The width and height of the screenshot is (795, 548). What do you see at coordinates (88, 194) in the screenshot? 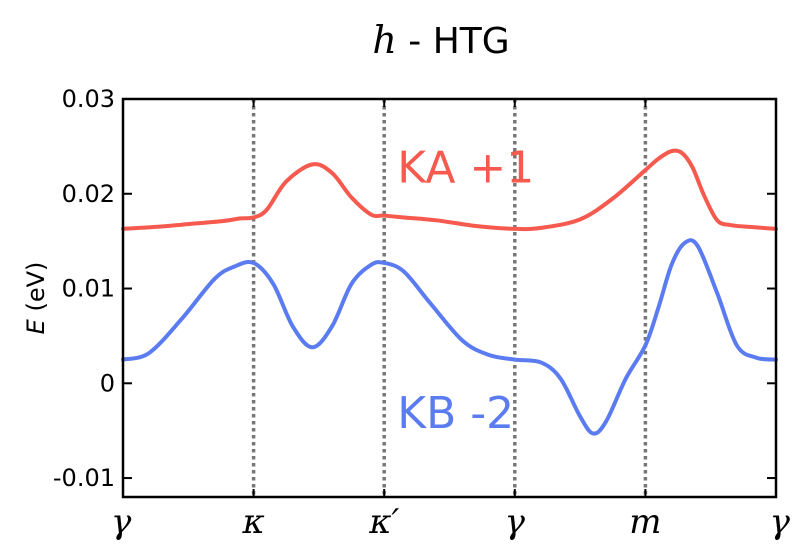
I see `y-tick-label-3: 0.02` at bounding box center [88, 194].